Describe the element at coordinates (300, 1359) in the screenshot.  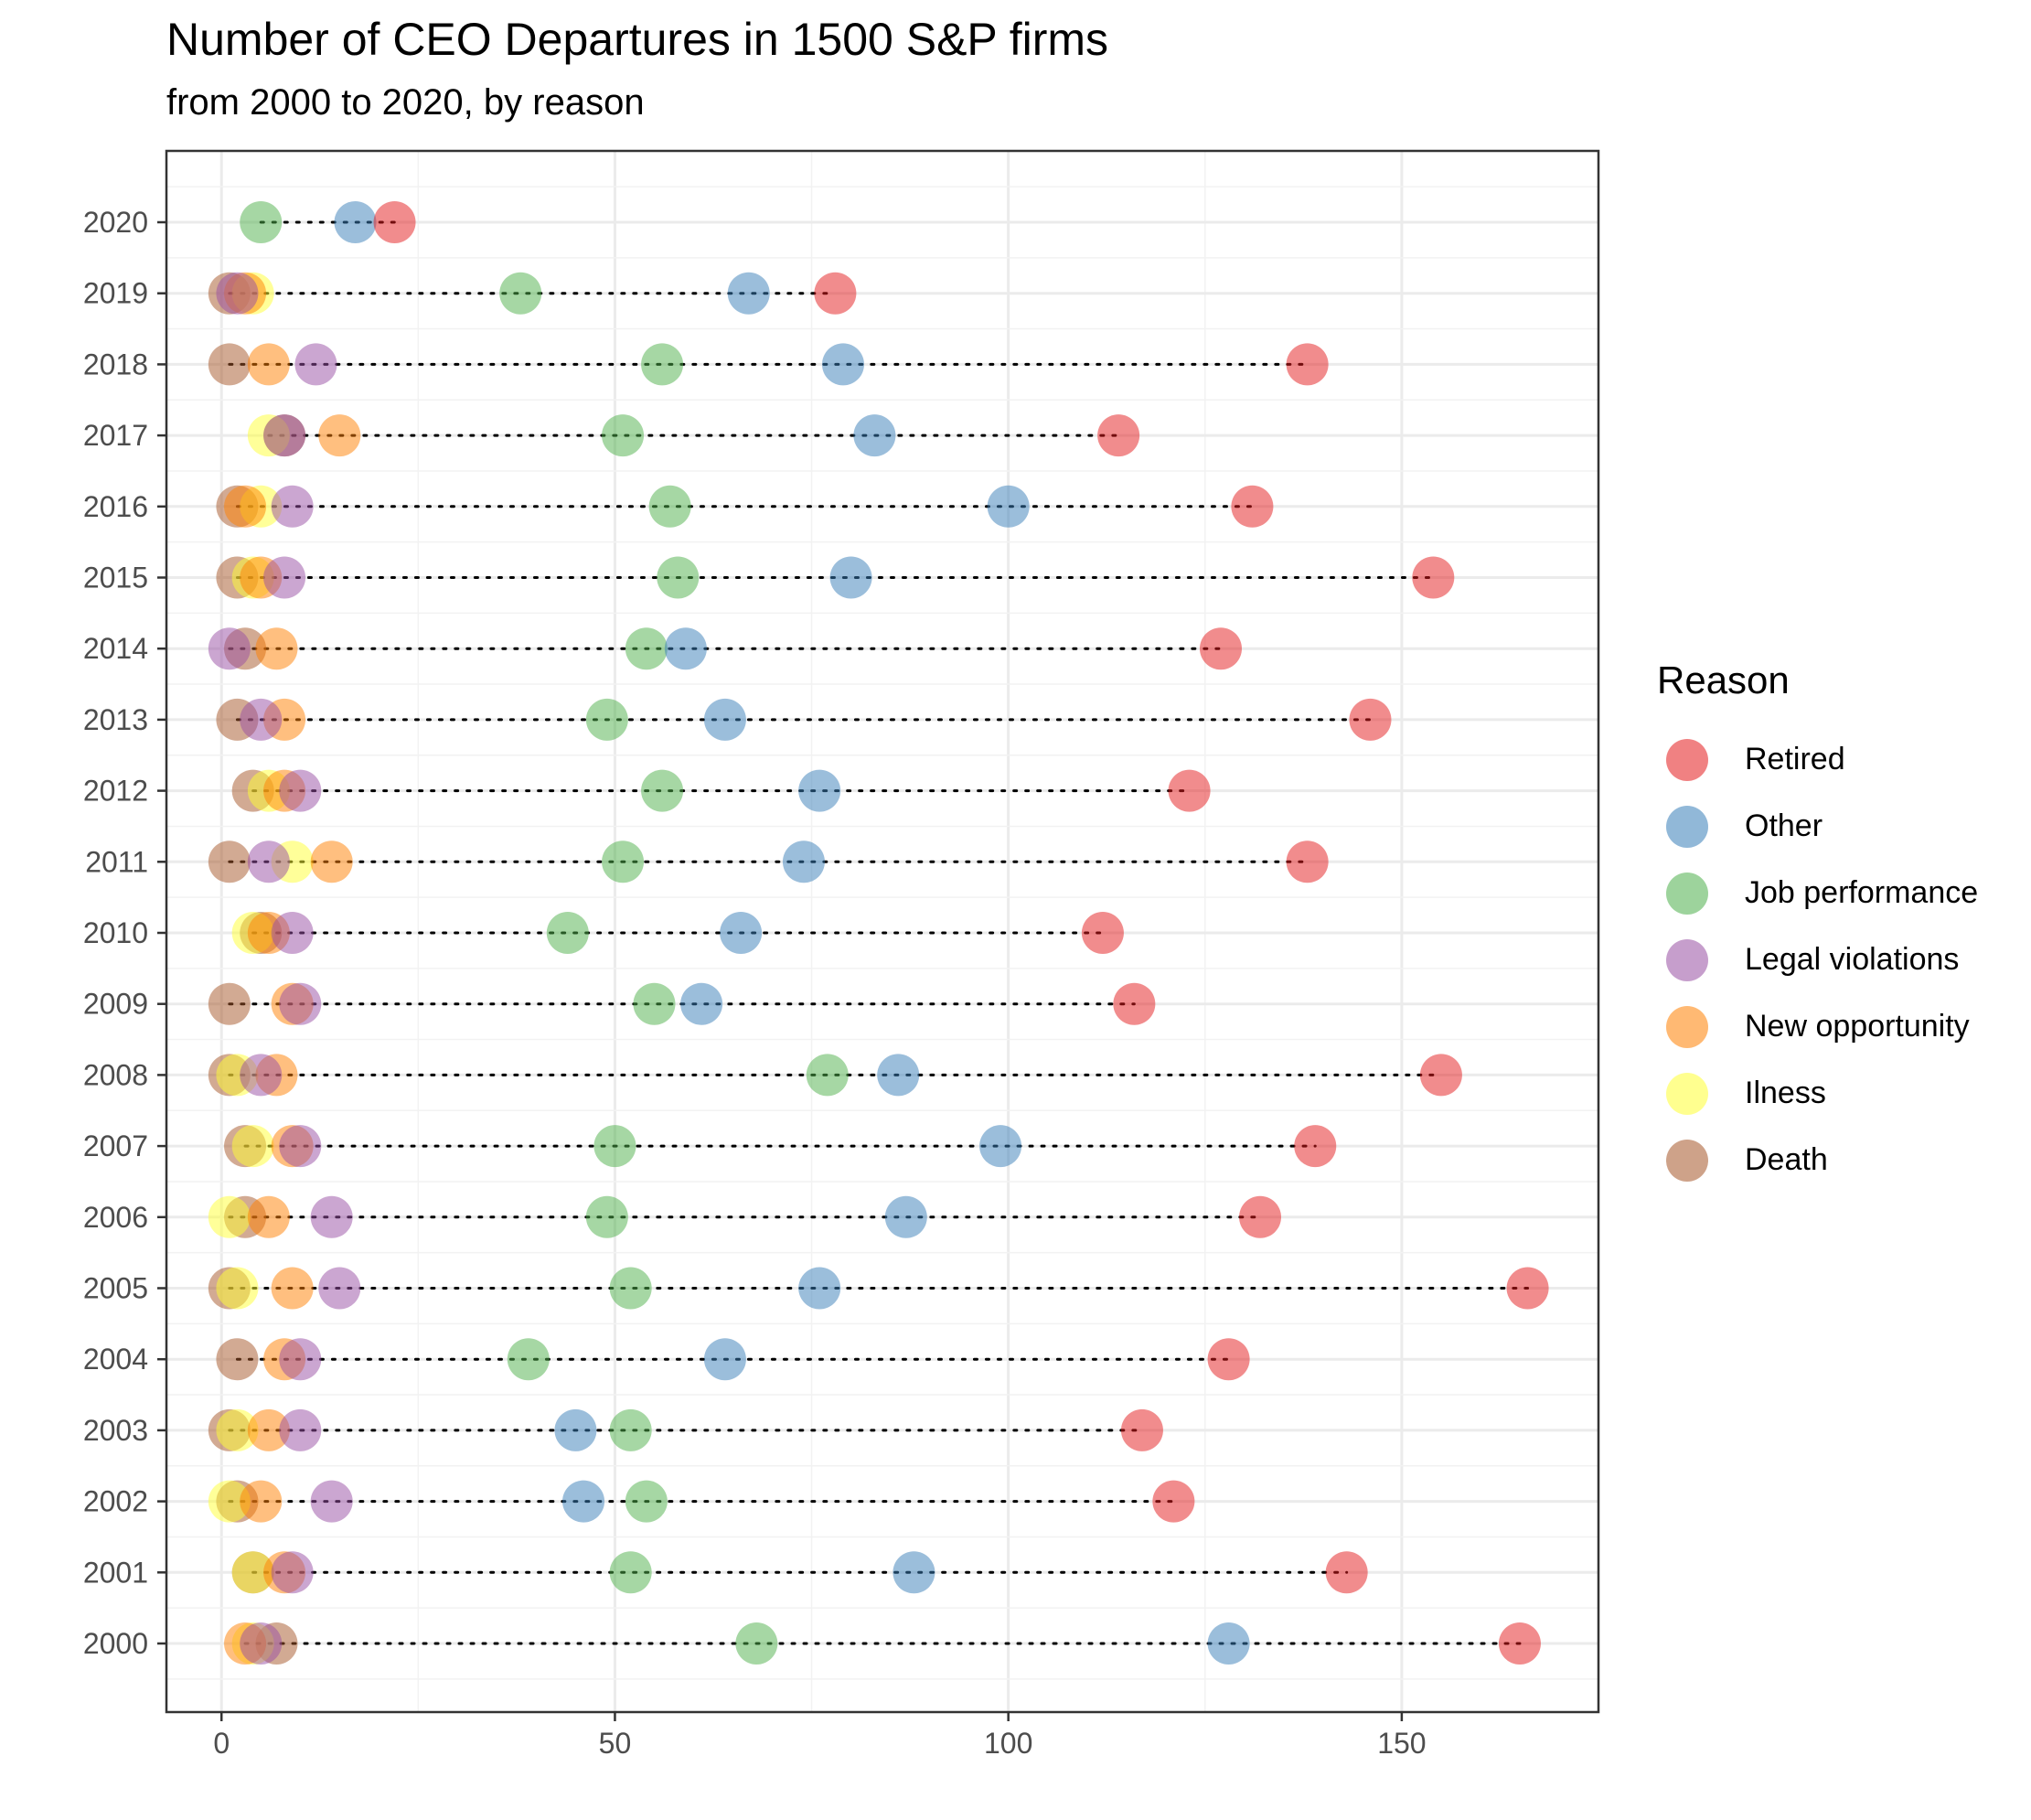
I see `point-legal-violations-2004` at that location.